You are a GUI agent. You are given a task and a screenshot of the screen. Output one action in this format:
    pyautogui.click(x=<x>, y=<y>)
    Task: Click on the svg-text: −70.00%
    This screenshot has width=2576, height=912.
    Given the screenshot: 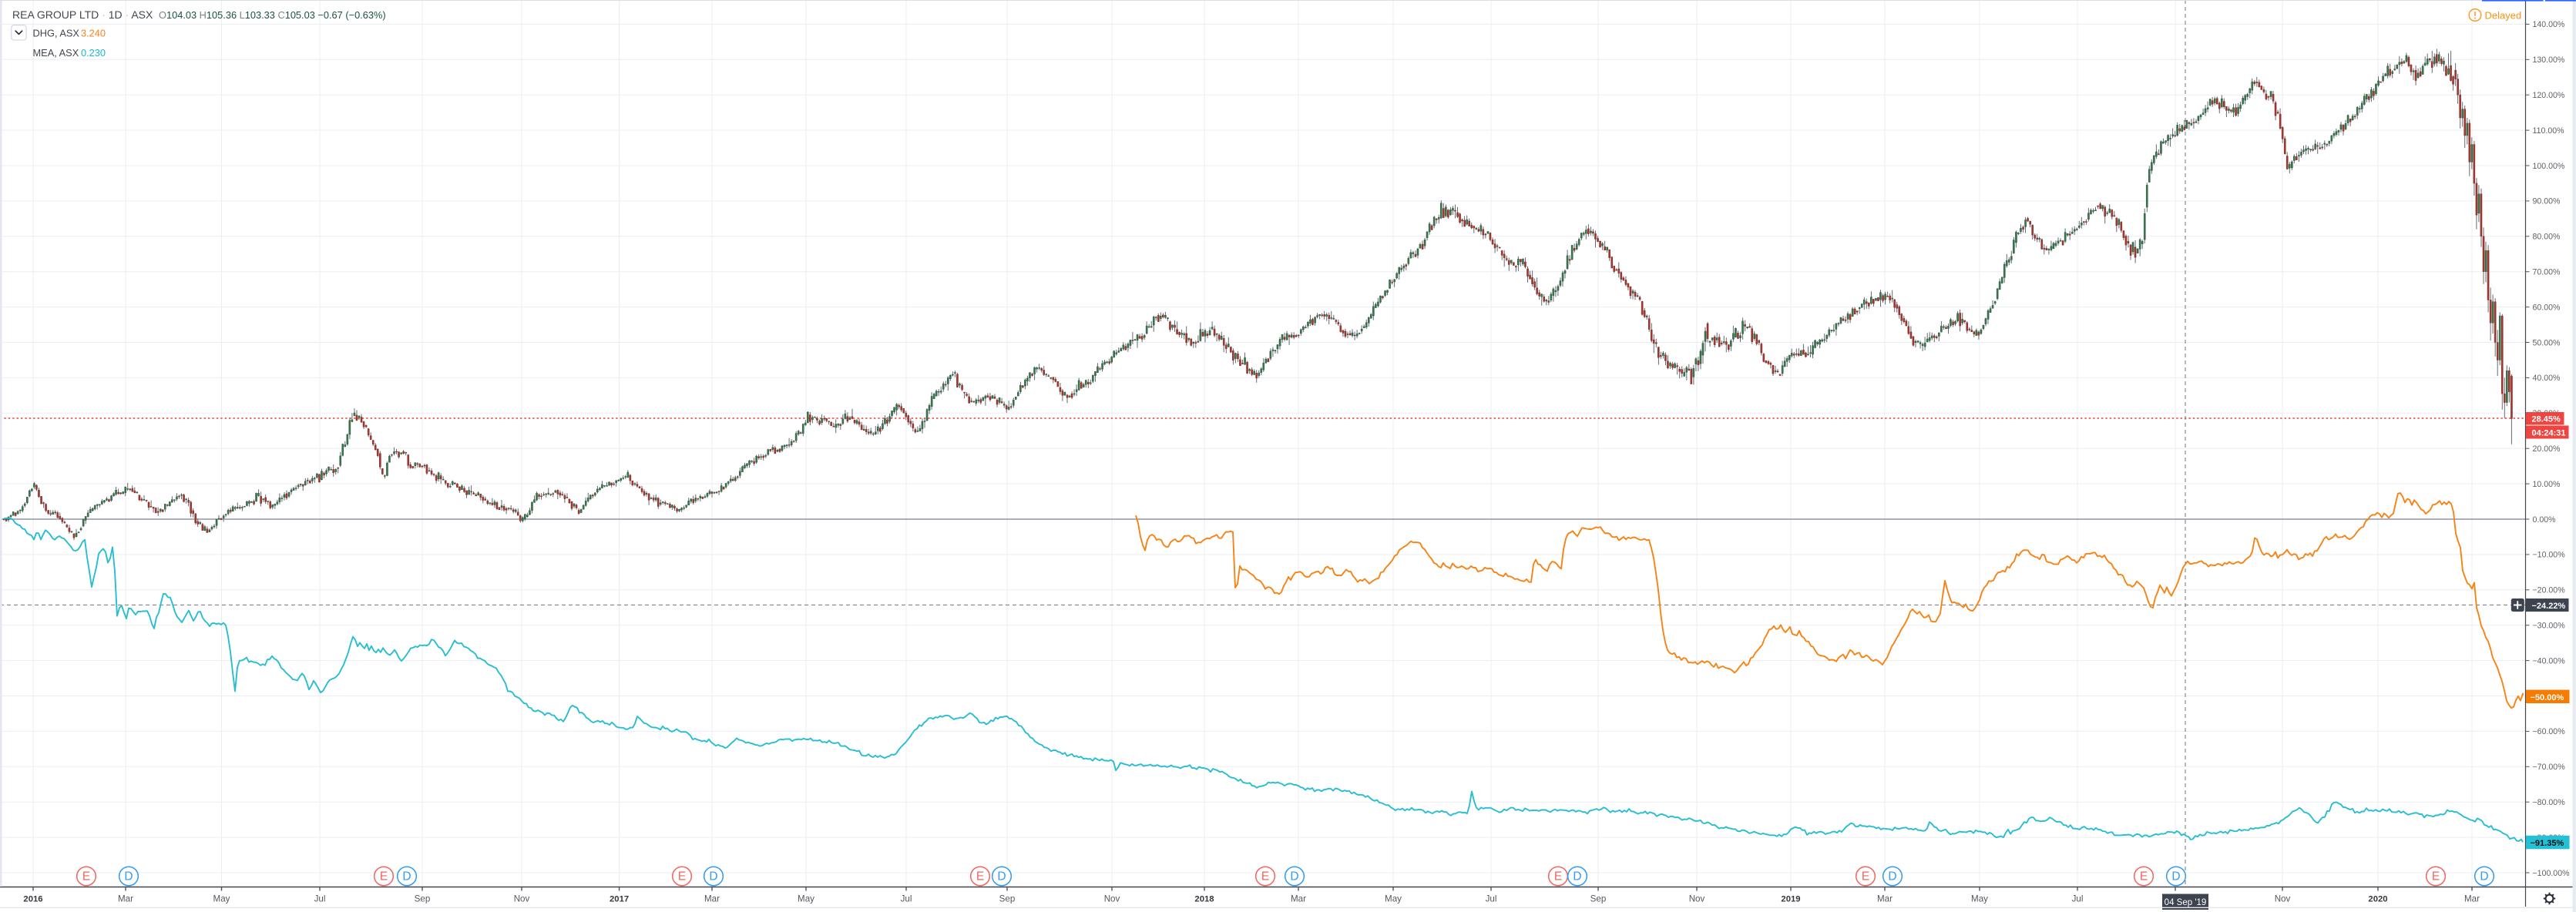 What is the action you would take?
    pyautogui.click(x=2549, y=767)
    